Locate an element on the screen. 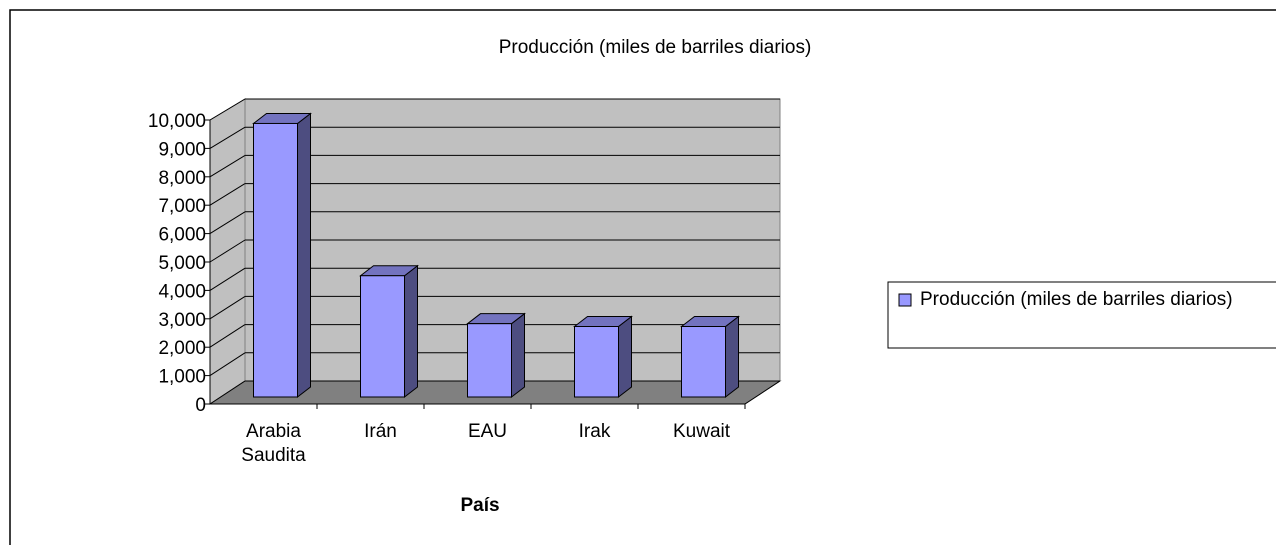 Image resolution: width=1276 pixels, height=545 pixels. y-tick-label: 2,000 is located at coordinates (182, 348).